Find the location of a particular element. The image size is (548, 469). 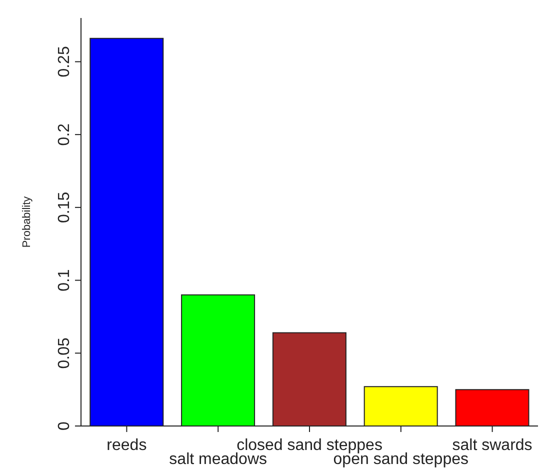

y-tick-label: 0 is located at coordinates (64, 425).